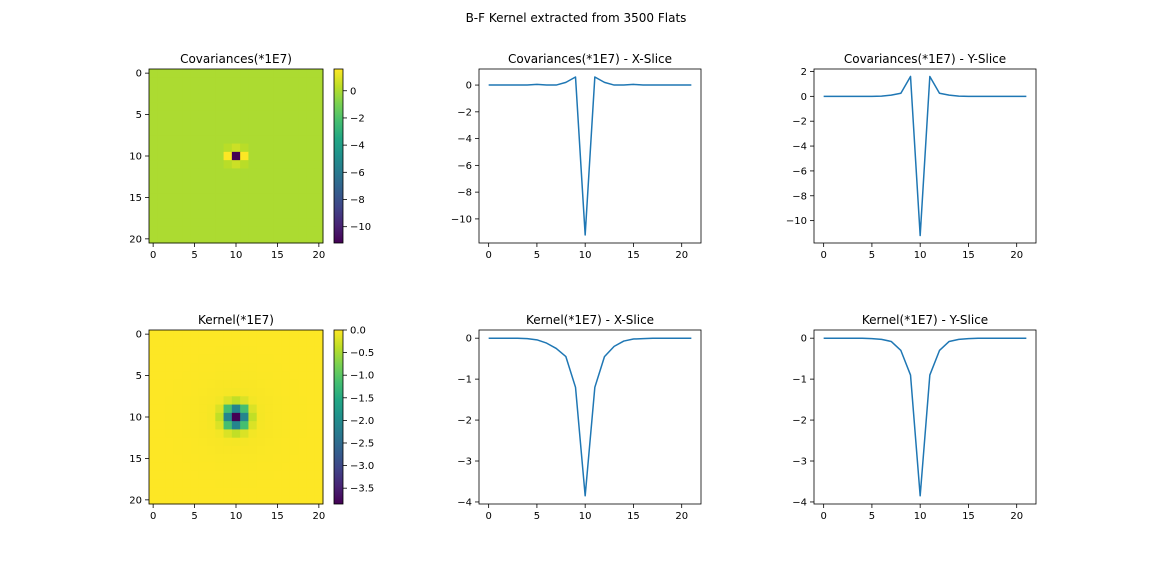 This screenshot has width=1152, height=576. I want to click on x-tick-label: 20, so click(1016, 255).